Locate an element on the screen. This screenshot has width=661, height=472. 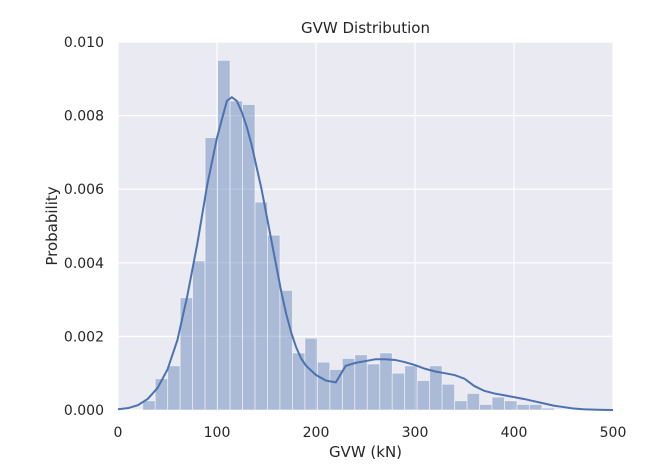
x-tick-label: 300 is located at coordinates (415, 433).